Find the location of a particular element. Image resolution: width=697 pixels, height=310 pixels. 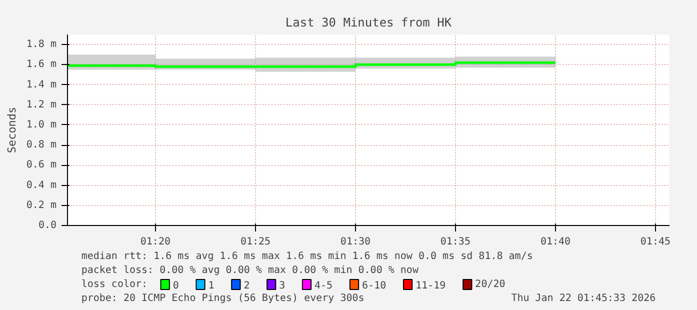

legend-label: 1 is located at coordinates (211, 286).